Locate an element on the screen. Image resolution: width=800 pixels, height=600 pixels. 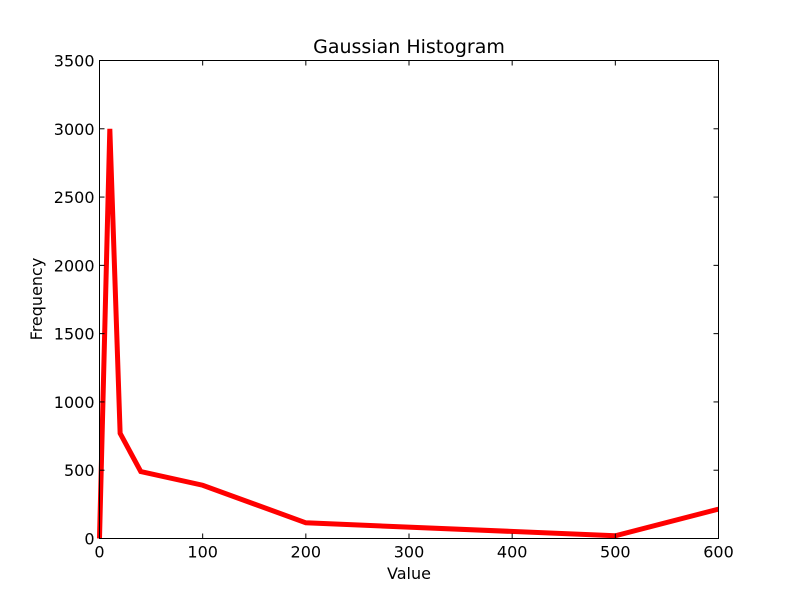
y-tick-label: 3500 is located at coordinates (74, 61).